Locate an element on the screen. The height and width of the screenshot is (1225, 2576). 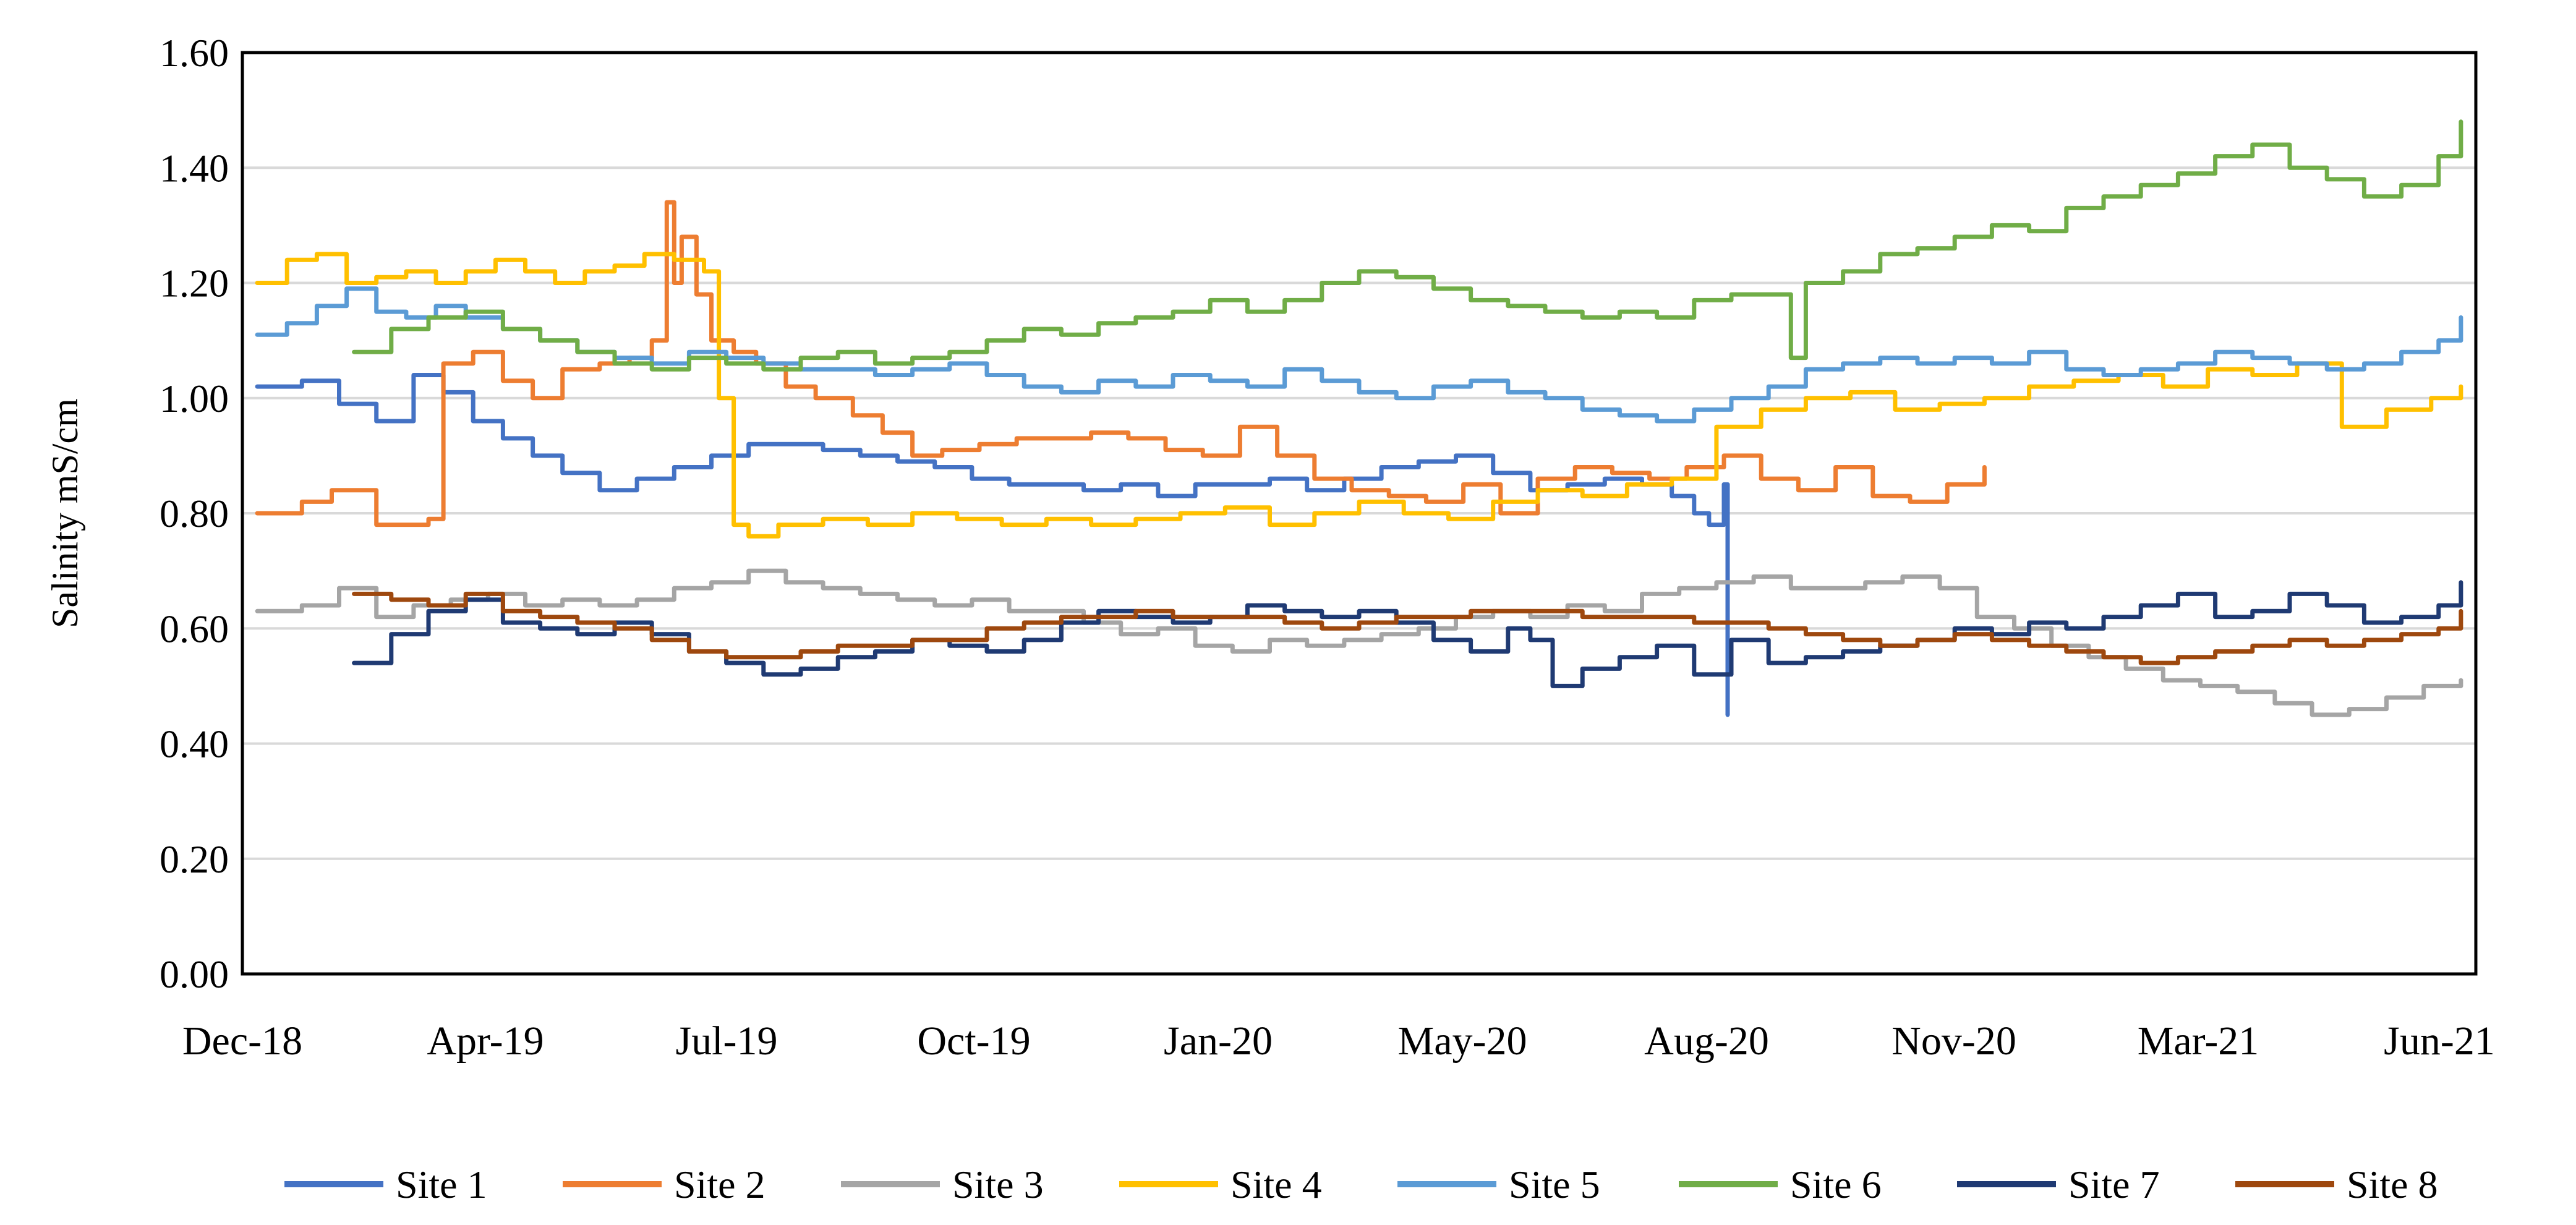
x-tick-label: Mar-21 is located at coordinates (2198, 1041).